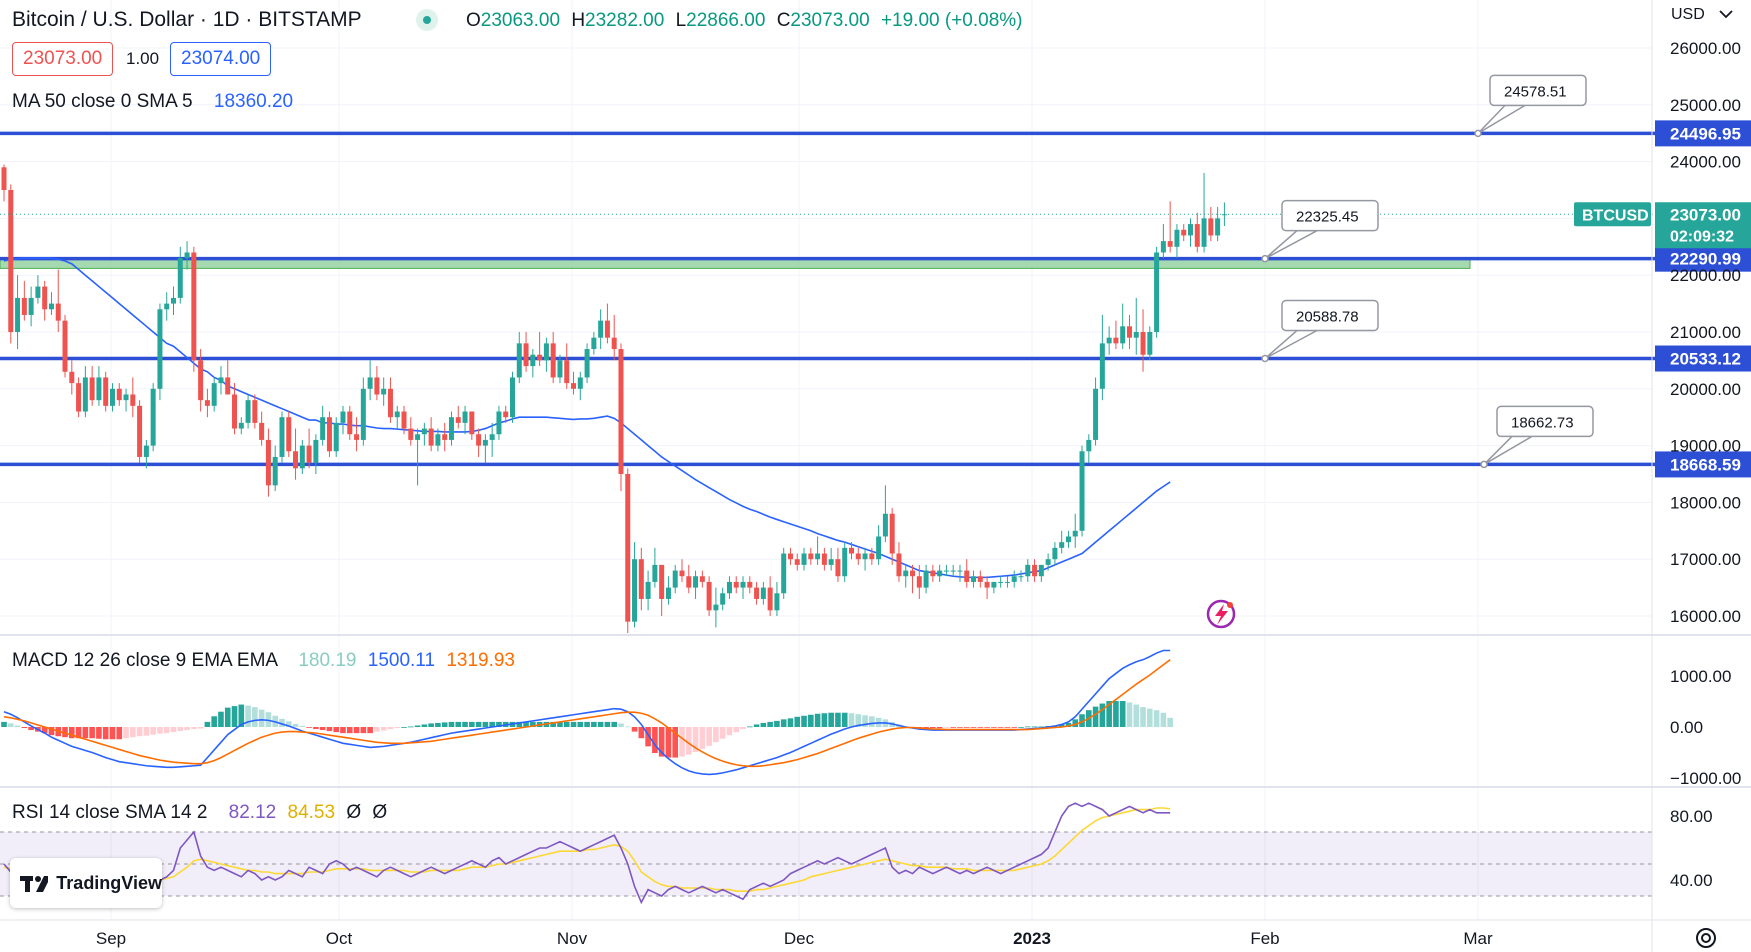 This screenshot has height=952, width=1751. I want to click on buy-price-button: 23074.00, so click(221, 59).